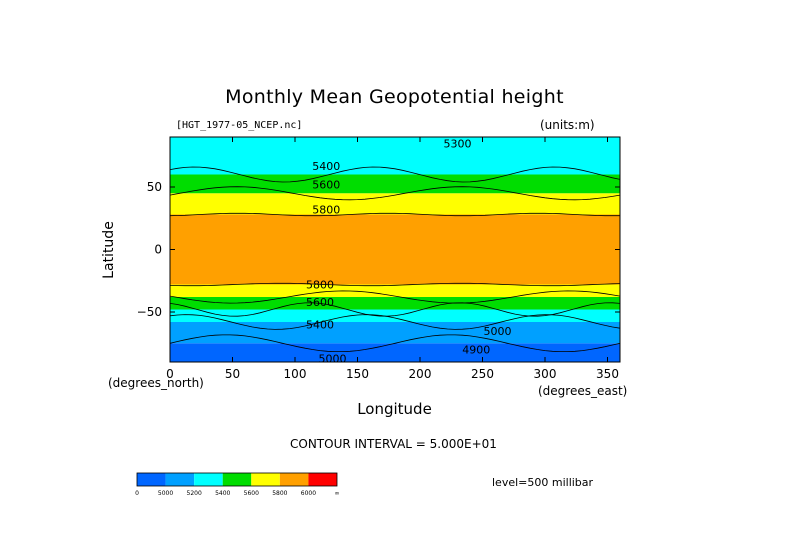  What do you see at coordinates (545, 374) in the screenshot?
I see `x-tick-label: 300` at bounding box center [545, 374].